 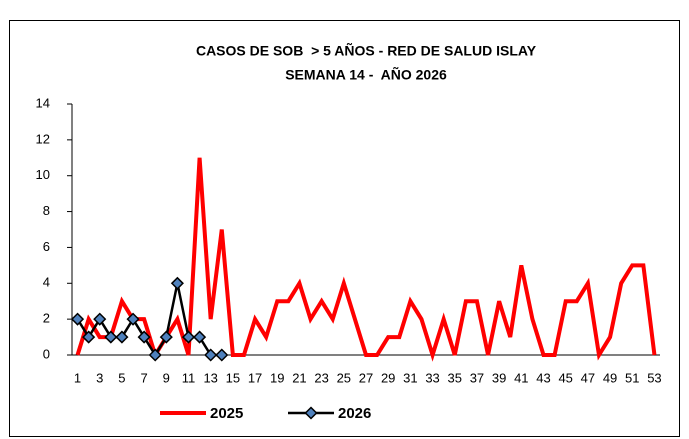 What do you see at coordinates (366, 377) in the screenshot?
I see `x-tick-label: 27` at bounding box center [366, 377].